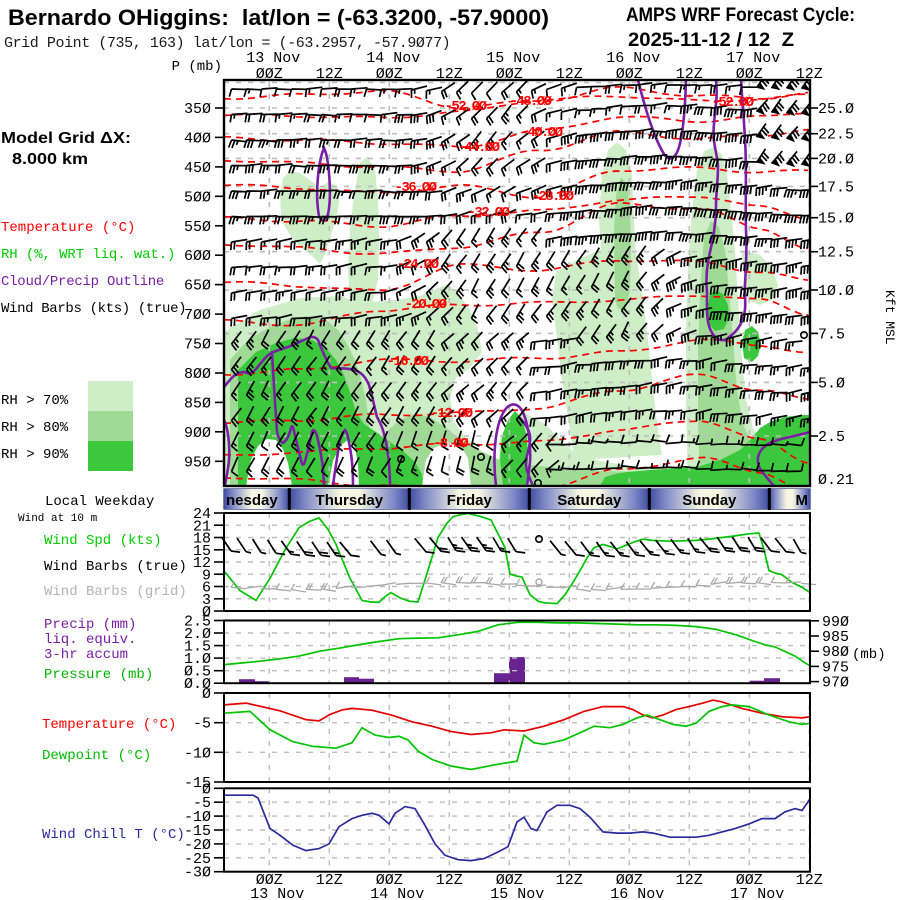 The image size is (900, 900). What do you see at coordinates (350, 500) in the screenshot?
I see `svg-text: Thursday` at bounding box center [350, 500].